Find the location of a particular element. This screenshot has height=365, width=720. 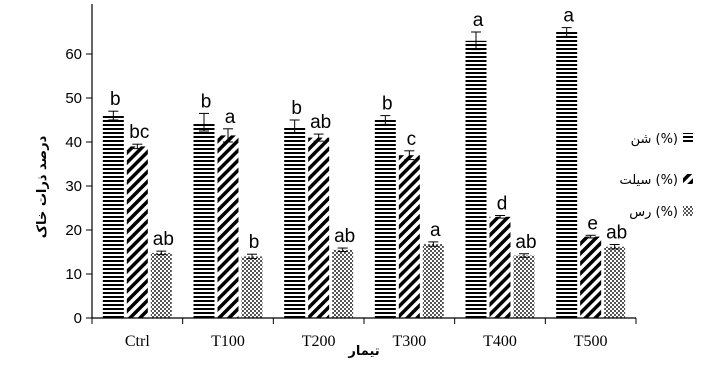

y-tick-label: 20 is located at coordinates (73, 230).